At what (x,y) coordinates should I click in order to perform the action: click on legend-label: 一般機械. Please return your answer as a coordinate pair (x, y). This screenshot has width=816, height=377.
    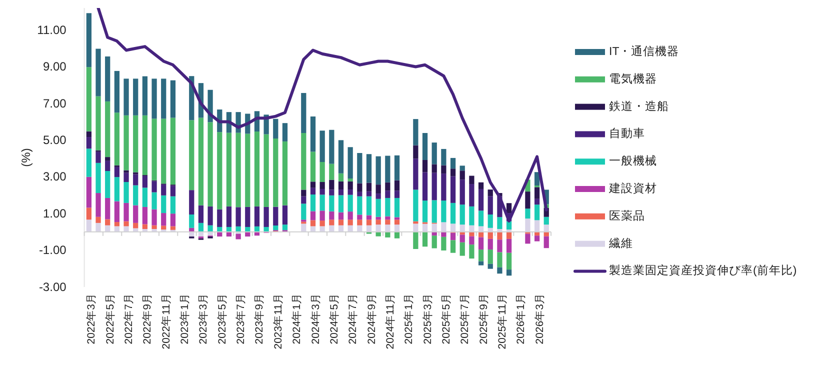
    Looking at the image, I should click on (633, 161).